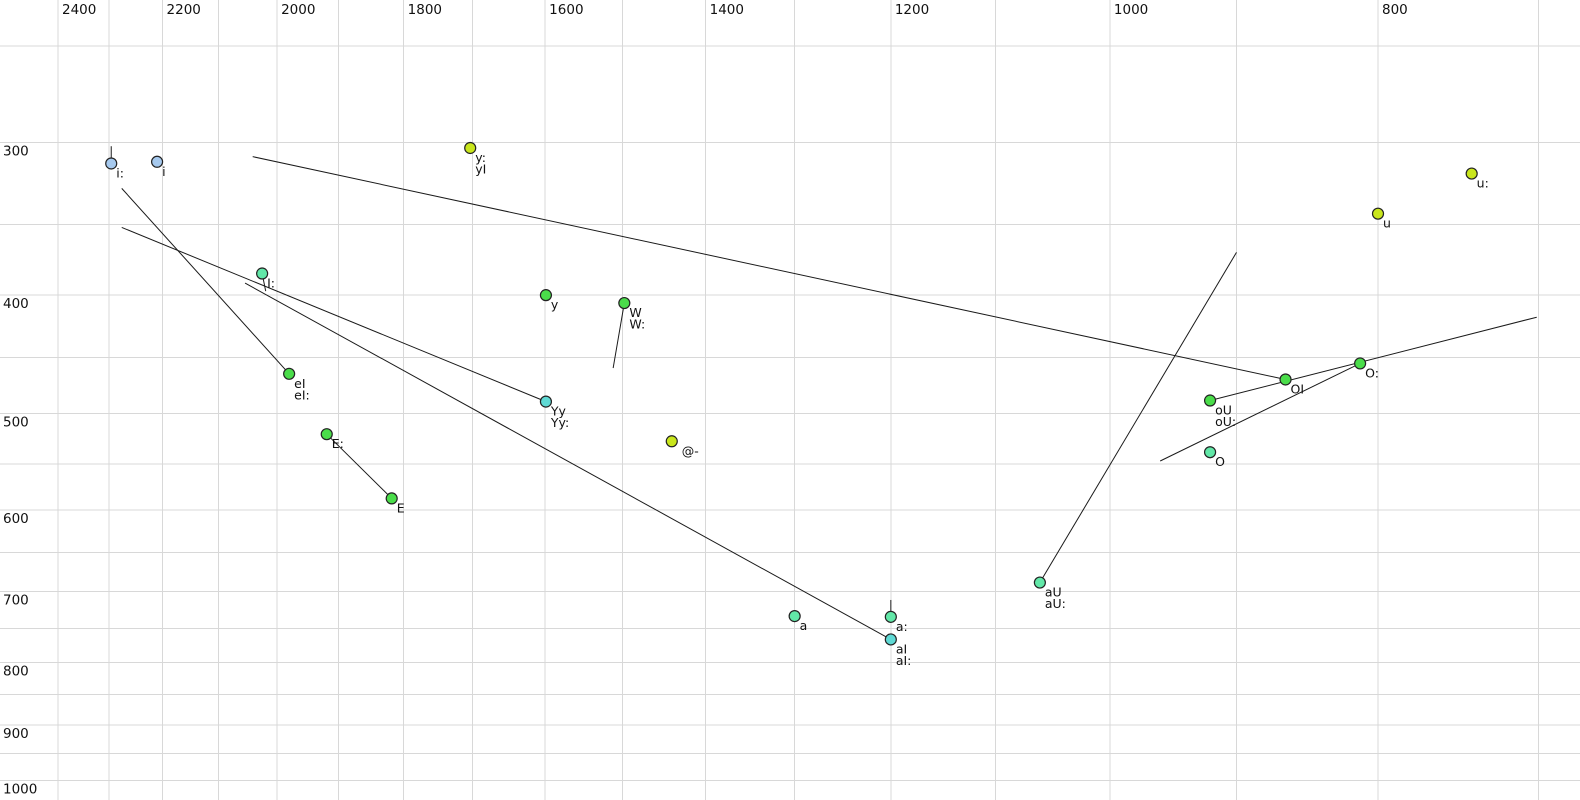 The image size is (1580, 800). I want to click on point-label-E: E, so click(401, 507).